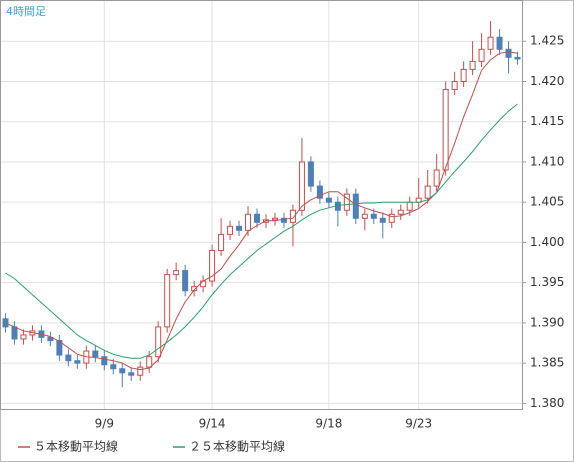 Image resolution: width=574 pixels, height=462 pixels. What do you see at coordinates (104, 424) in the screenshot?
I see `x-tick-label: 9/9` at bounding box center [104, 424].